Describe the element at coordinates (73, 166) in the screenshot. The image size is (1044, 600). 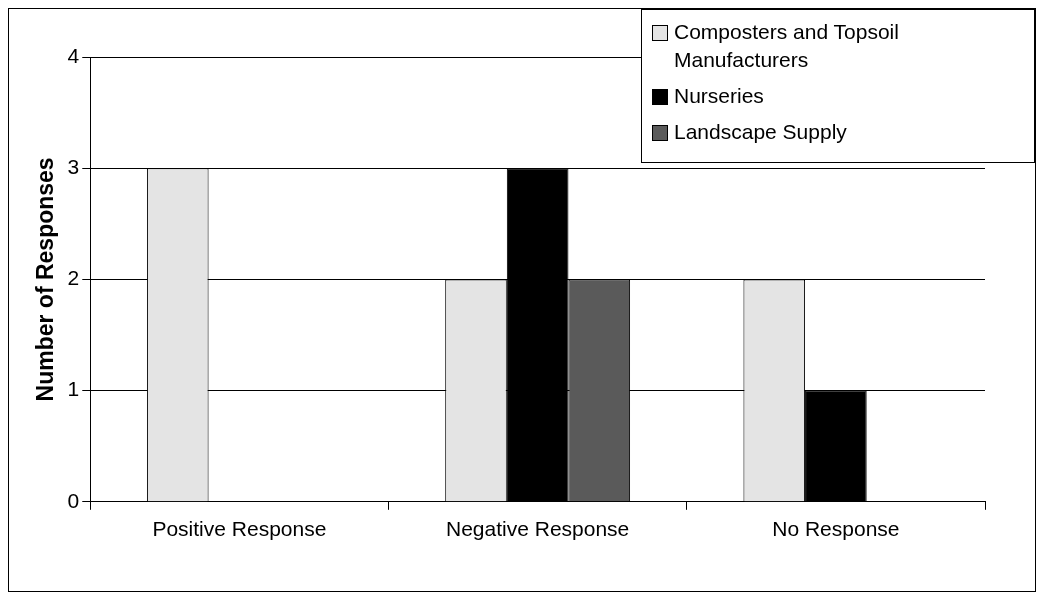
I see `y-tick-label: 3` at that location.